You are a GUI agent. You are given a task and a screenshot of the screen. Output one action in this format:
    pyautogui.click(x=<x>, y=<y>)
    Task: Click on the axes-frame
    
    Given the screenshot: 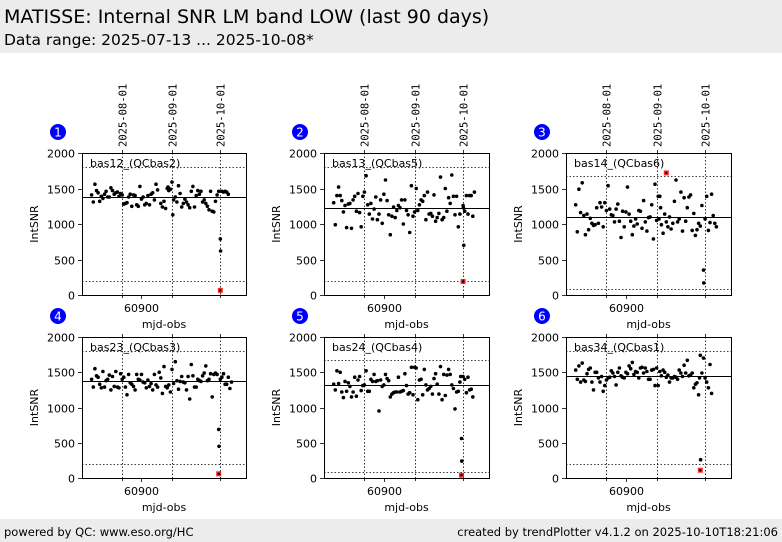 What is the action you would take?
    pyautogui.click(x=649, y=224)
    